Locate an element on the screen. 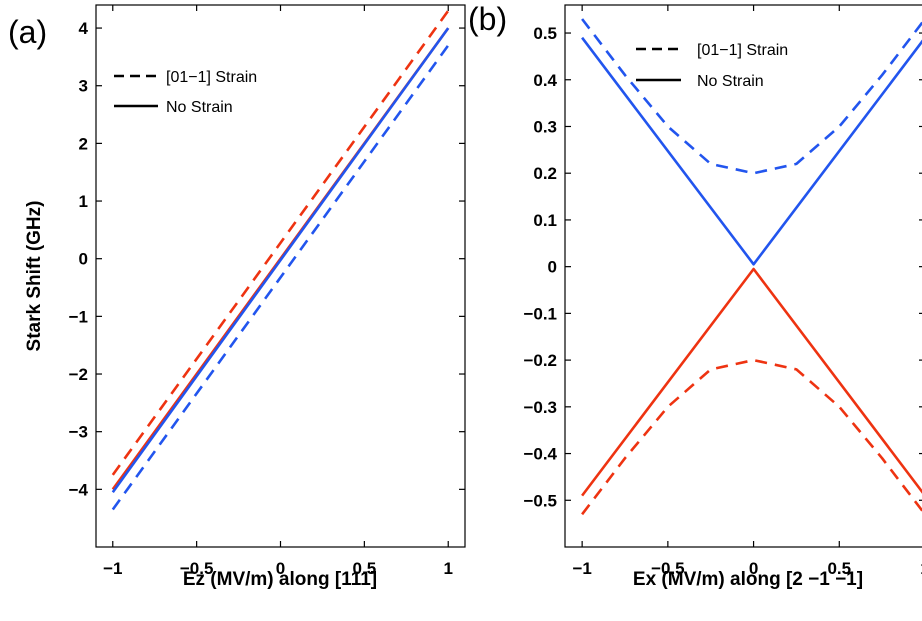 This screenshot has width=922, height=621. panel-a-label: (a) is located at coordinates (27, 32).